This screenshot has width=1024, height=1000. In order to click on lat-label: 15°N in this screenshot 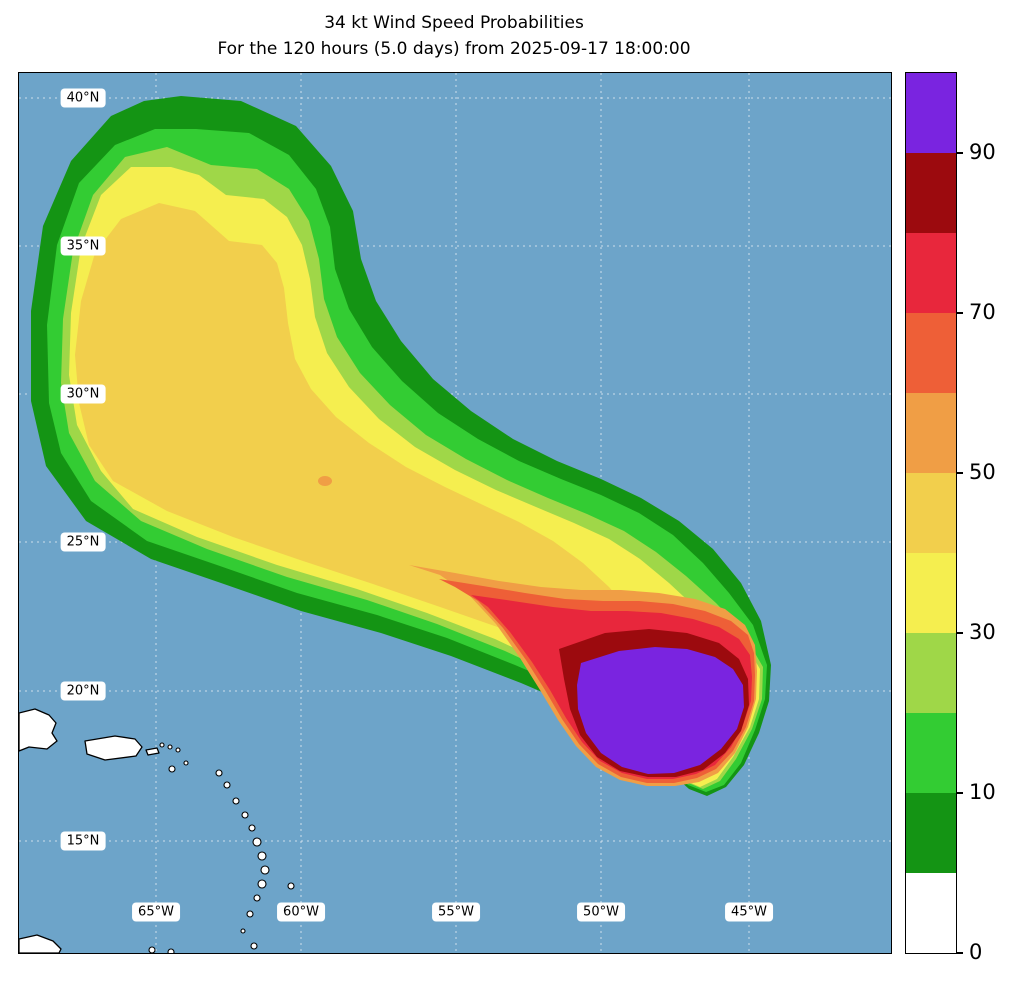, I will do `click(83, 841)`.